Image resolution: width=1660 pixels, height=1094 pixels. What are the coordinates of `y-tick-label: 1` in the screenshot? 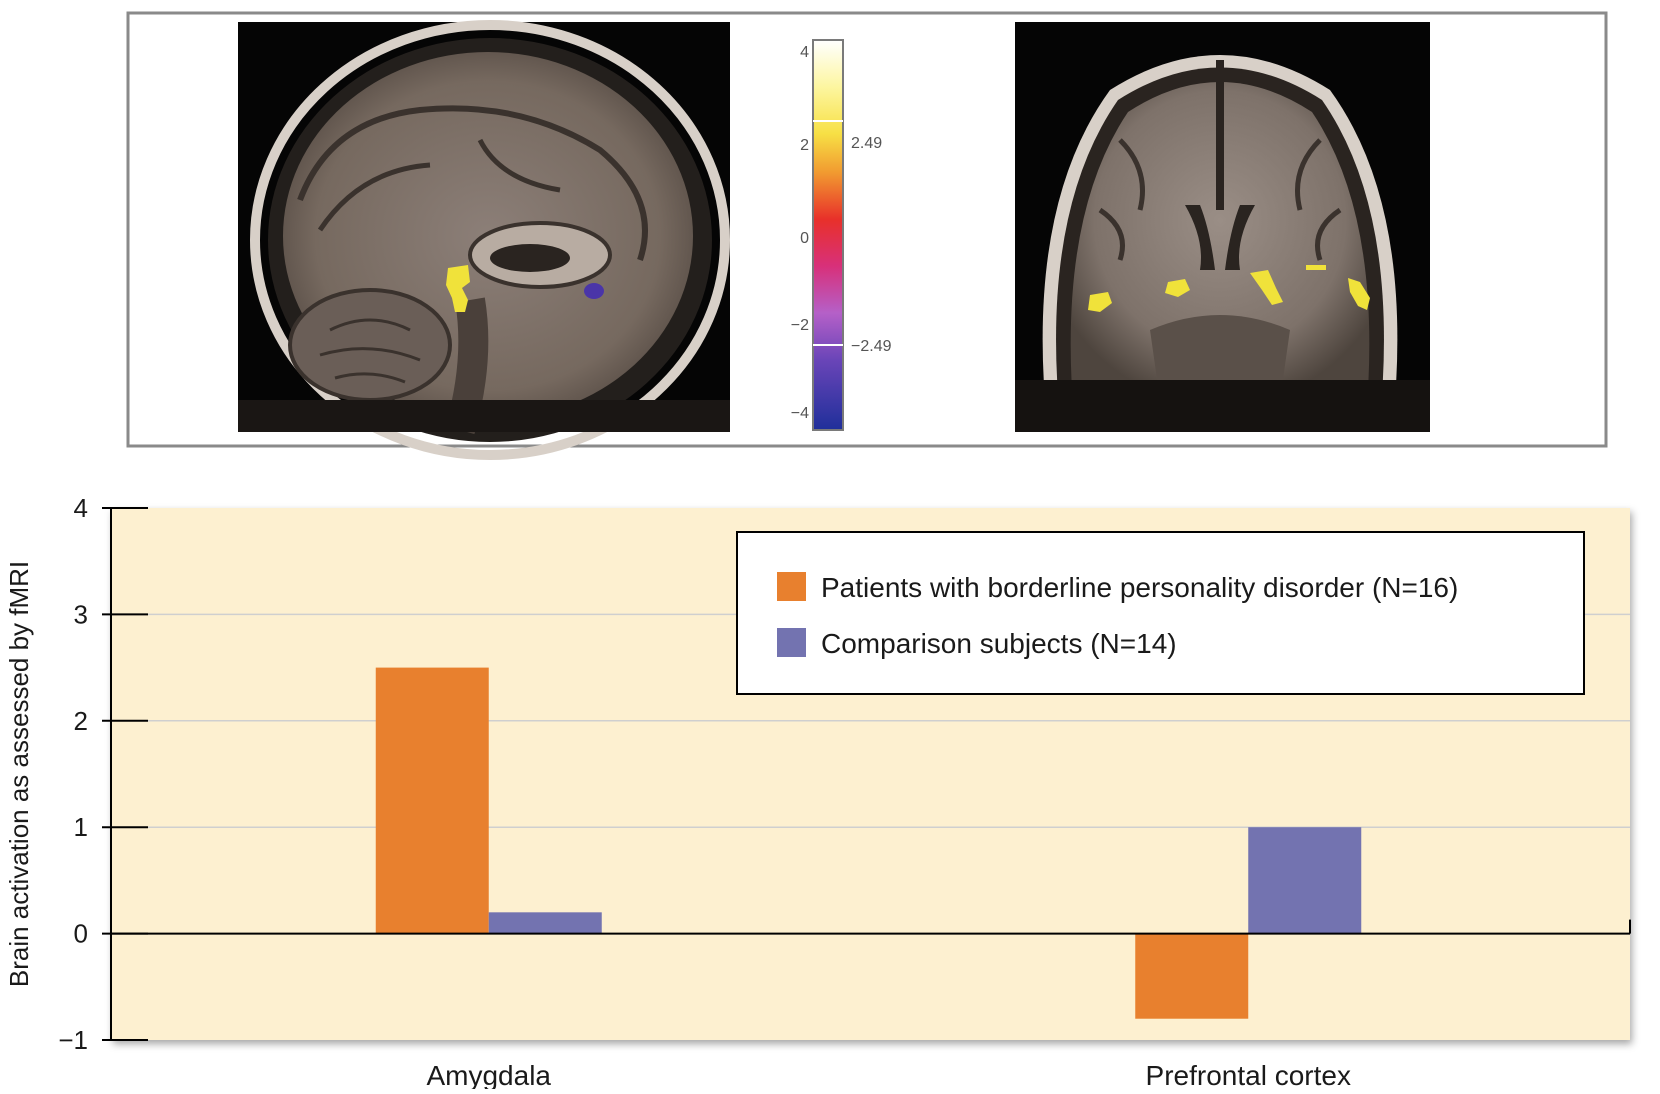 It's located at (81, 827).